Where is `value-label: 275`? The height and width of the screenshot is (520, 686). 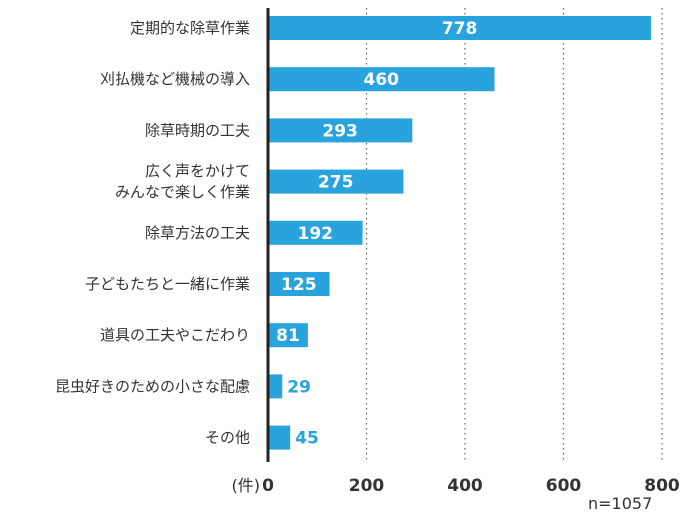
value-label: 275 is located at coordinates (336, 183).